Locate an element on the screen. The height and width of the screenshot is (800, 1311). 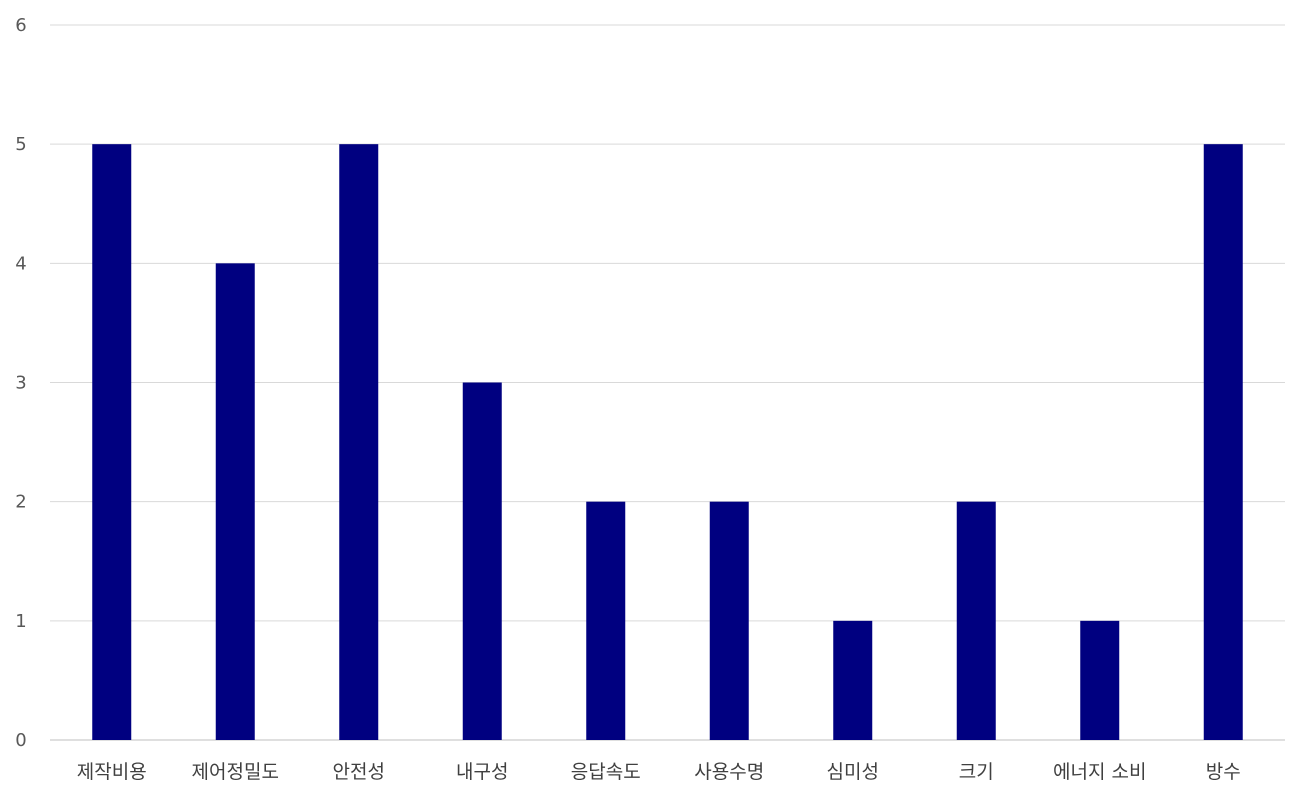
x-axis-labels: 제작비용 제어정밀도 안전성 내구성 응답속도 사용수명 심미성 크기 에너지 소비 방수 is located at coordinates (659, 772).